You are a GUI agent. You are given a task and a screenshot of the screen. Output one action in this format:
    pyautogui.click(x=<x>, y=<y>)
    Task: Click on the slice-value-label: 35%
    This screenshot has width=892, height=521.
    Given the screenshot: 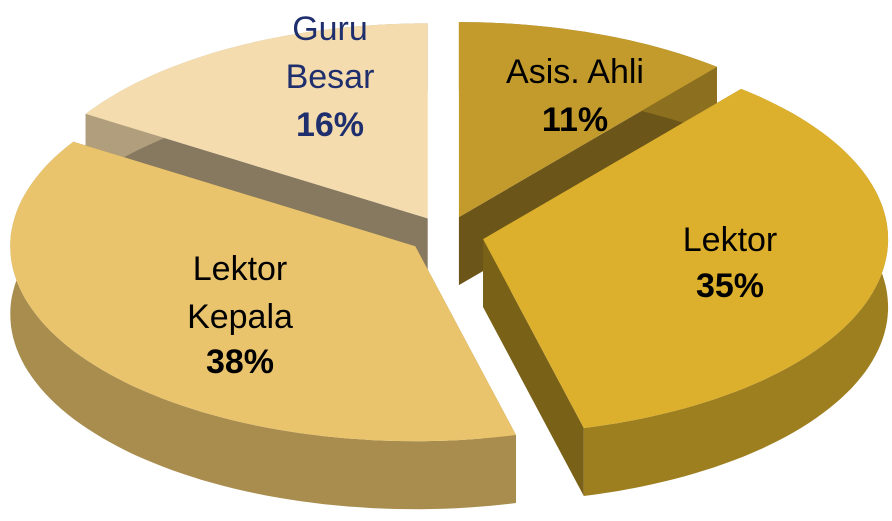 What is the action you would take?
    pyautogui.click(x=730, y=286)
    